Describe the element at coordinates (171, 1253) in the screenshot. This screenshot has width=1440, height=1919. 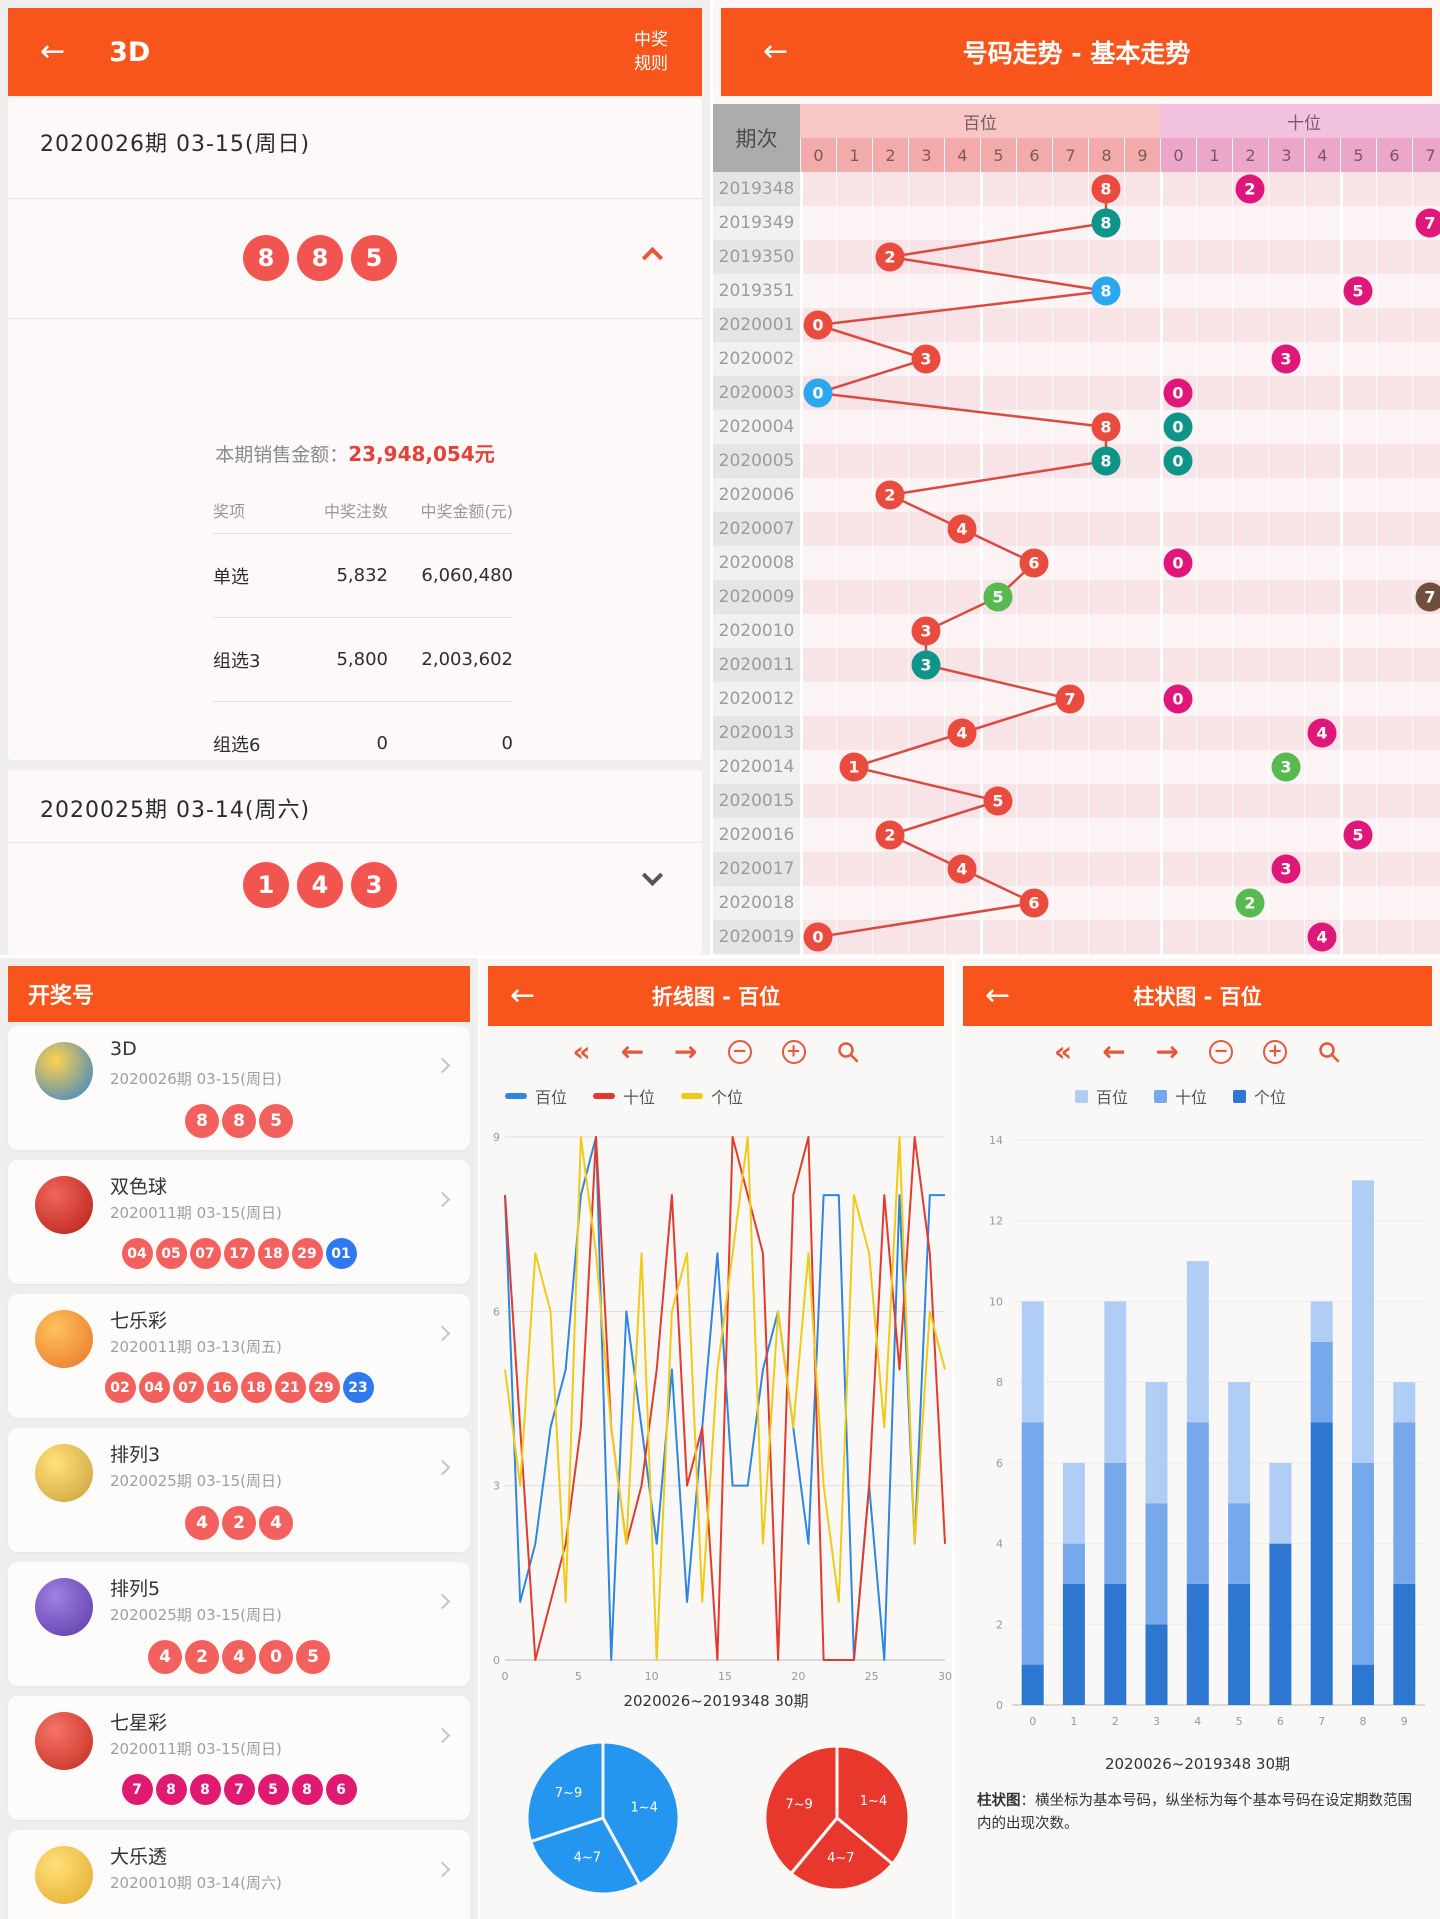
I see `lottery-ball: 05` at that location.